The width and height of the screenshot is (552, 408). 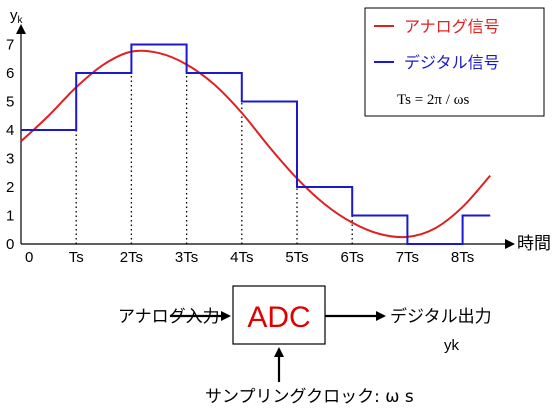 What do you see at coordinates (10, 244) in the screenshot?
I see `y-tick-label: 0` at bounding box center [10, 244].